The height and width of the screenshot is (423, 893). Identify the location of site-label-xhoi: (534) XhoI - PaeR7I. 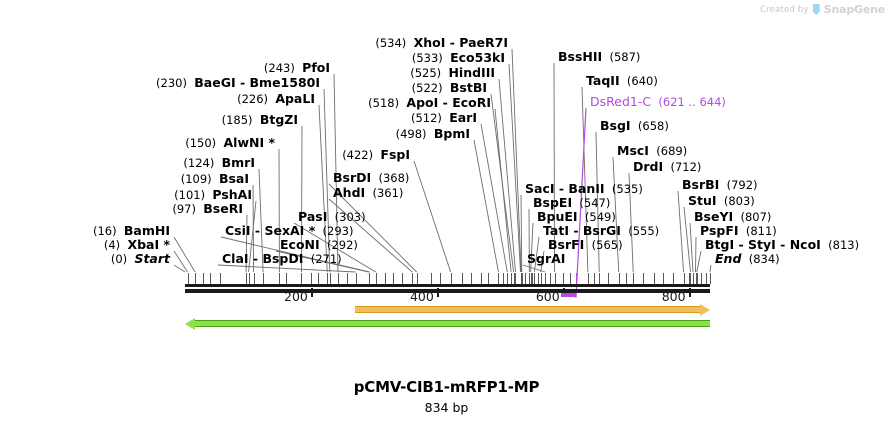
(441, 43).